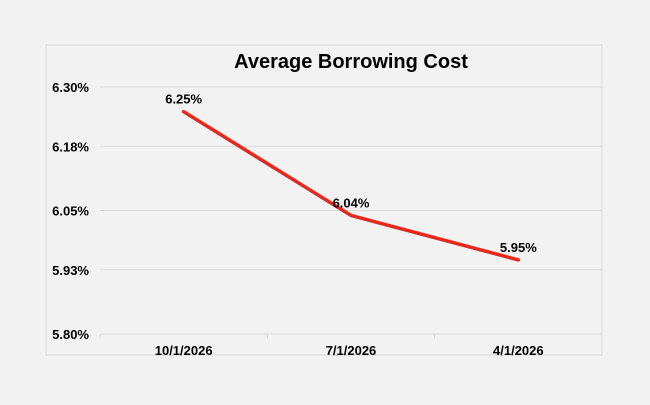 The width and height of the screenshot is (650, 405). What do you see at coordinates (70, 87) in the screenshot?
I see `y-tick-label: 6.30%` at bounding box center [70, 87].